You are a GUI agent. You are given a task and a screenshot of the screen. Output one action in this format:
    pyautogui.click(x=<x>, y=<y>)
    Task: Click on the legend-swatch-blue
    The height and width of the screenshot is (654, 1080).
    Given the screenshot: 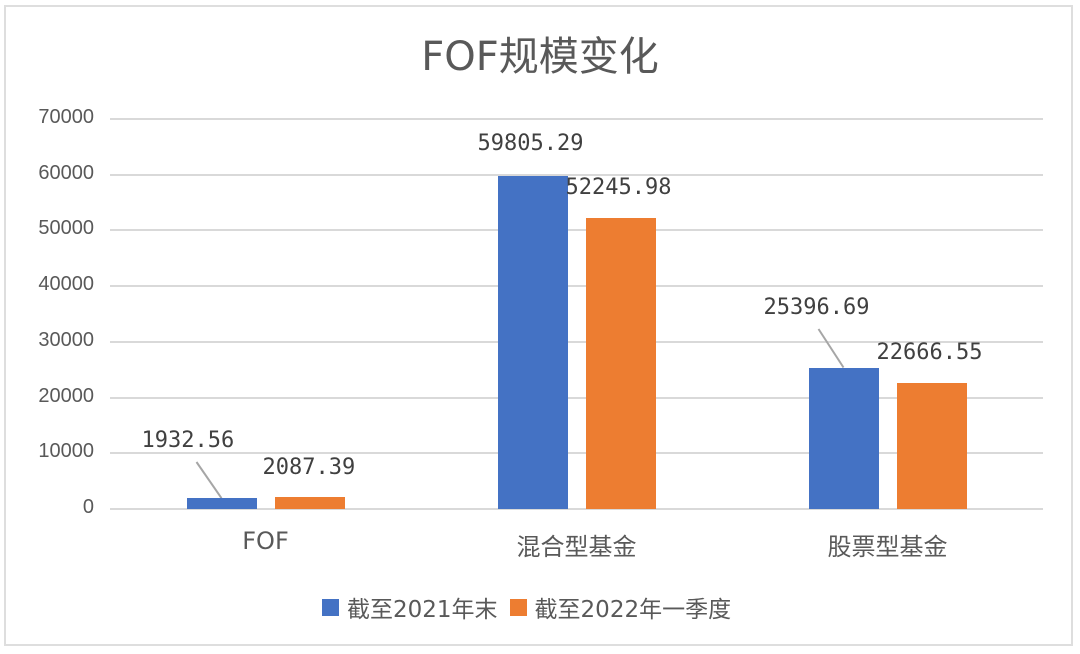 What is the action you would take?
    pyautogui.click(x=330, y=607)
    